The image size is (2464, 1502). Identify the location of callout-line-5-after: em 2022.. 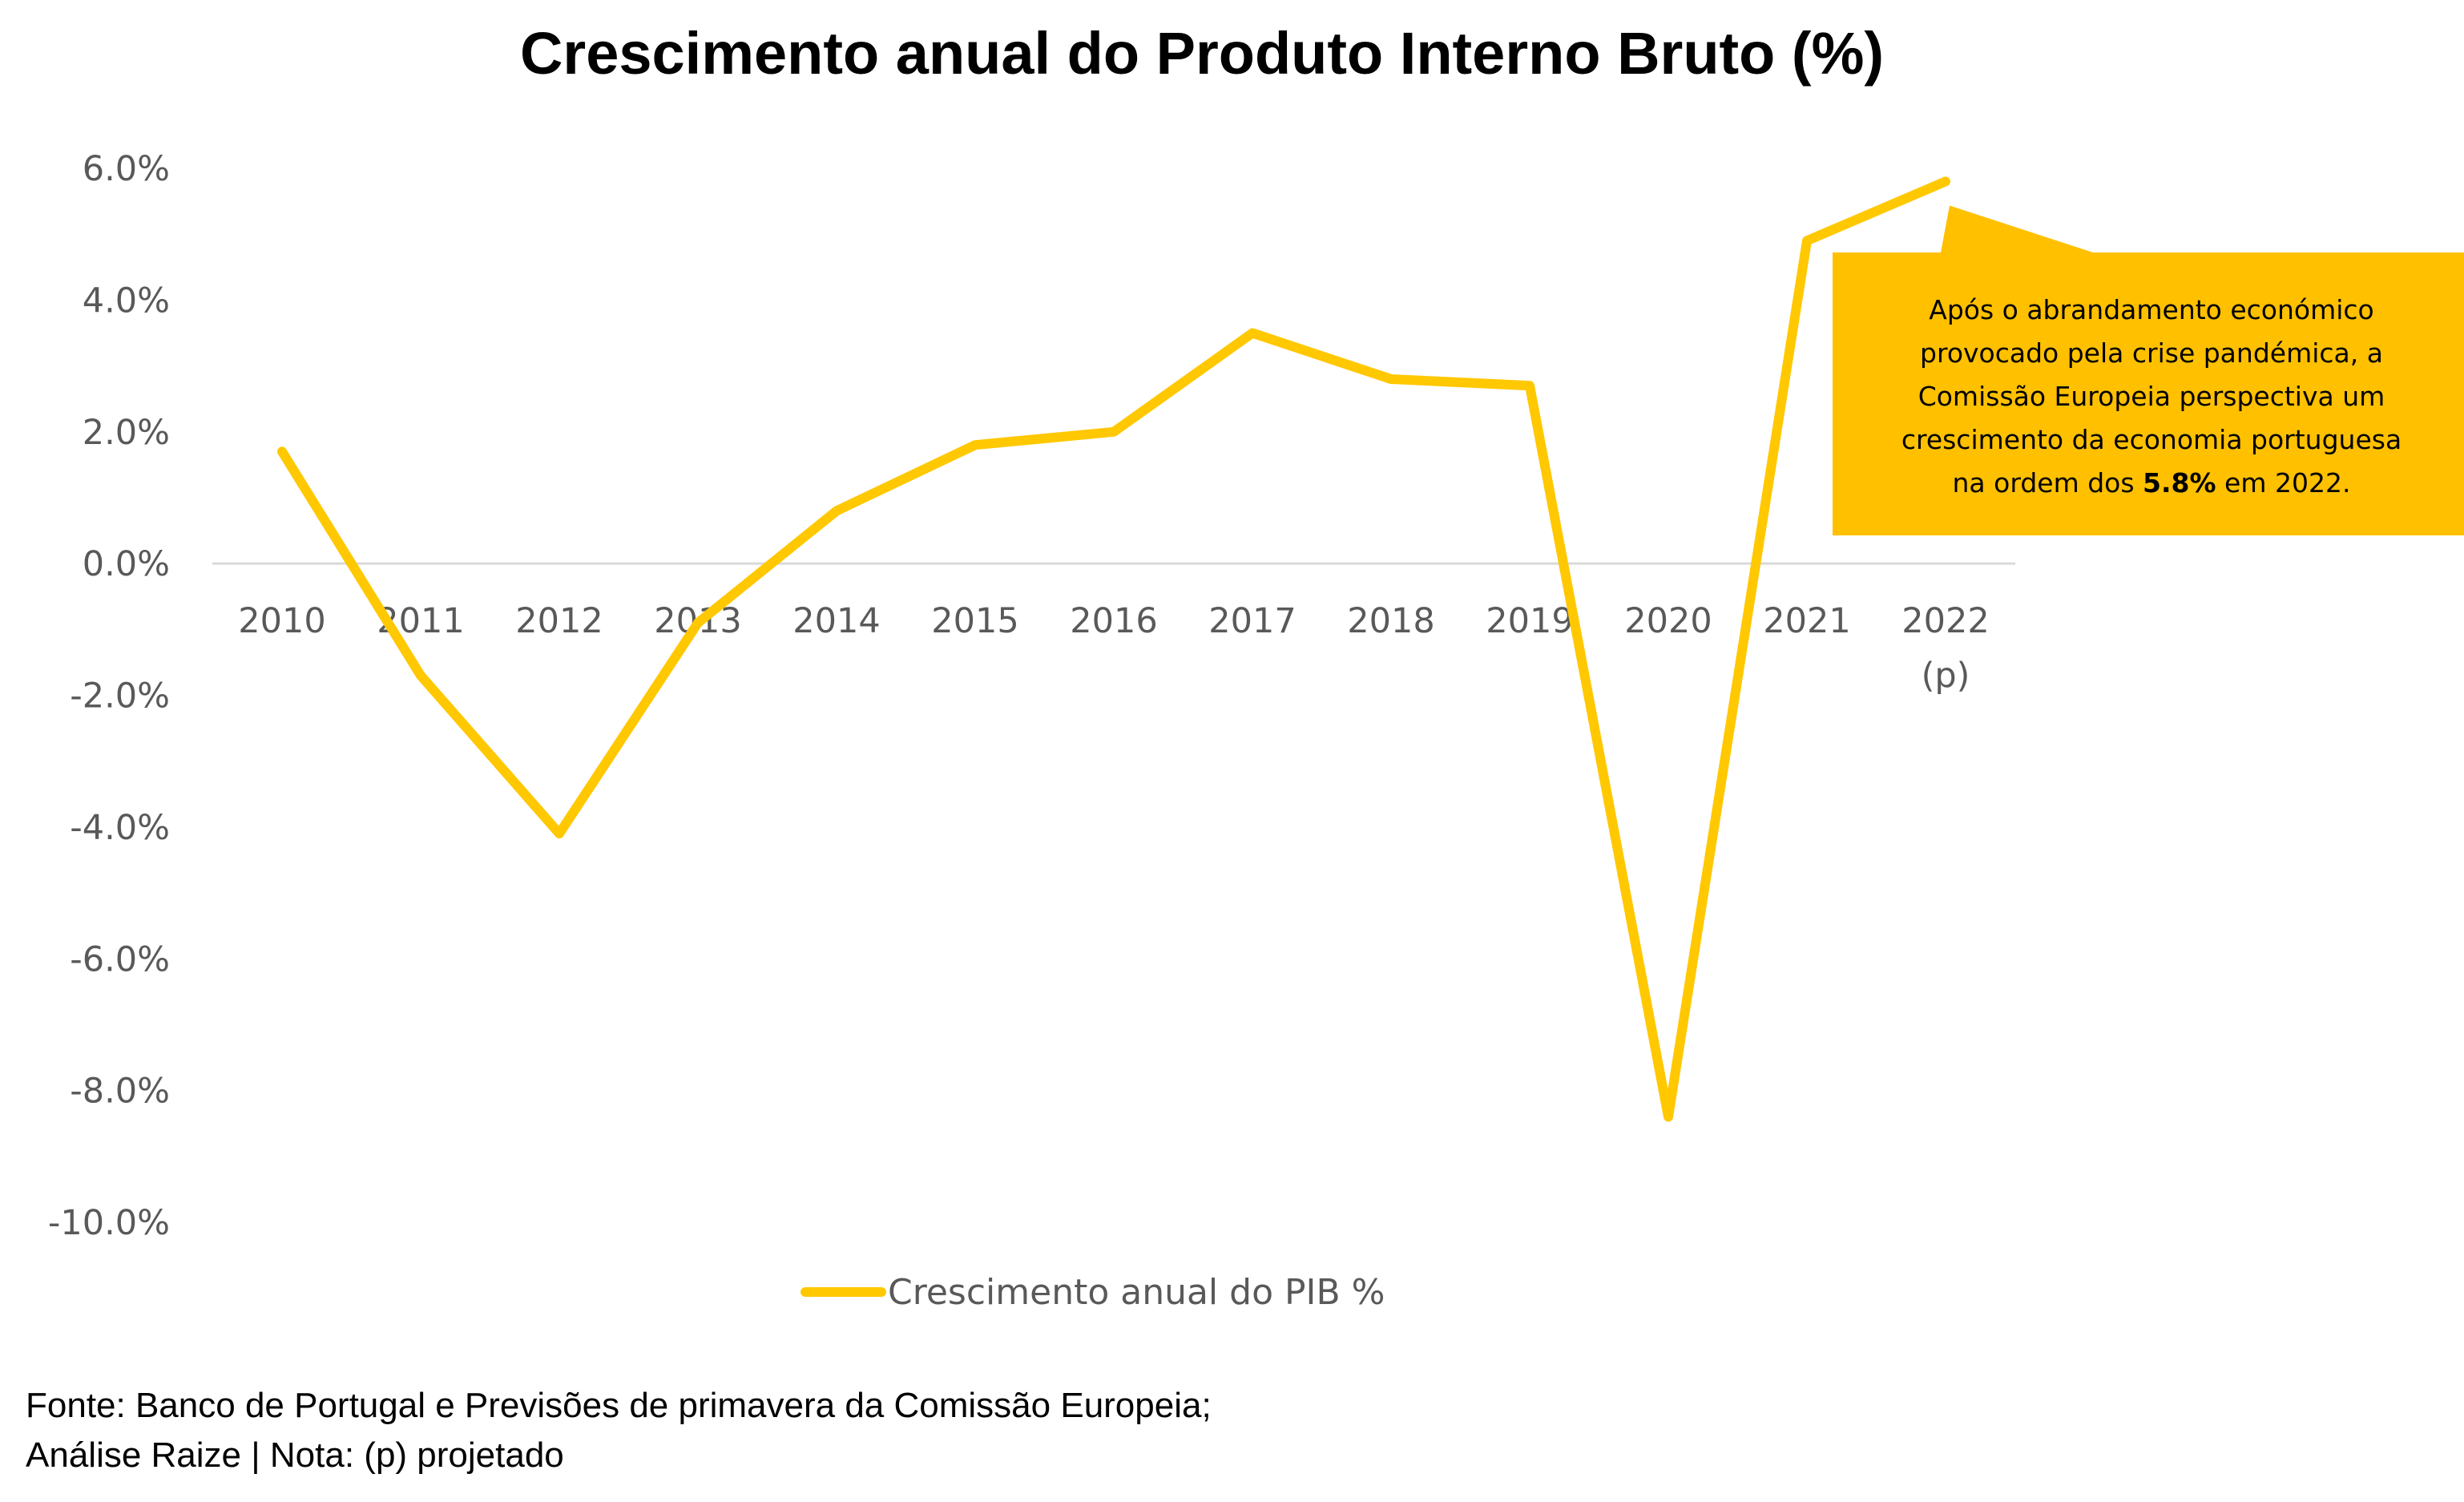
(2283, 483).